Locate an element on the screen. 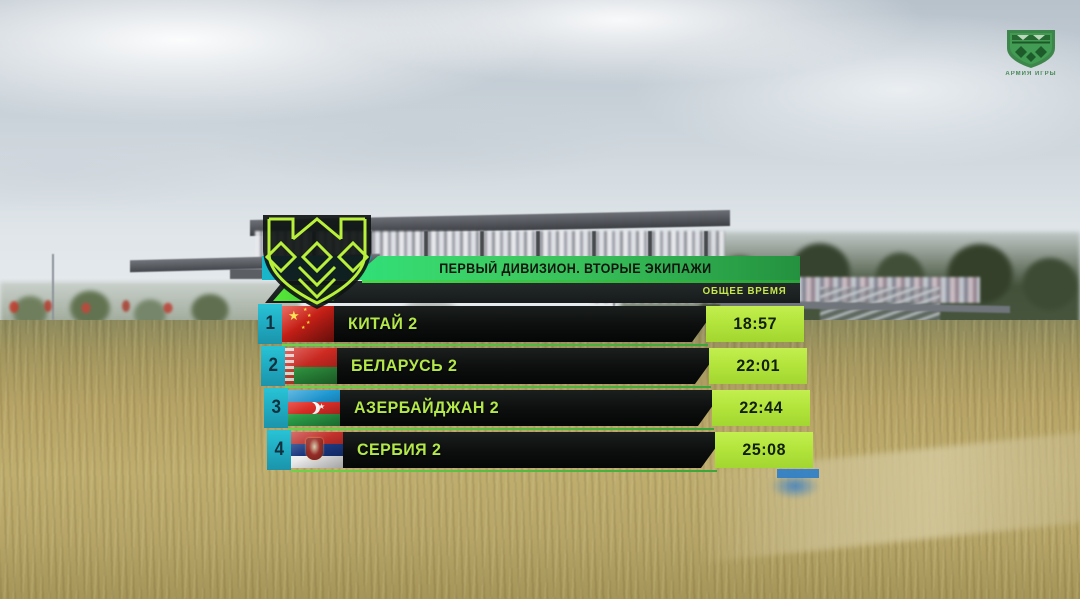 The image size is (1080, 599). time-value: 22:44 is located at coordinates (761, 407).